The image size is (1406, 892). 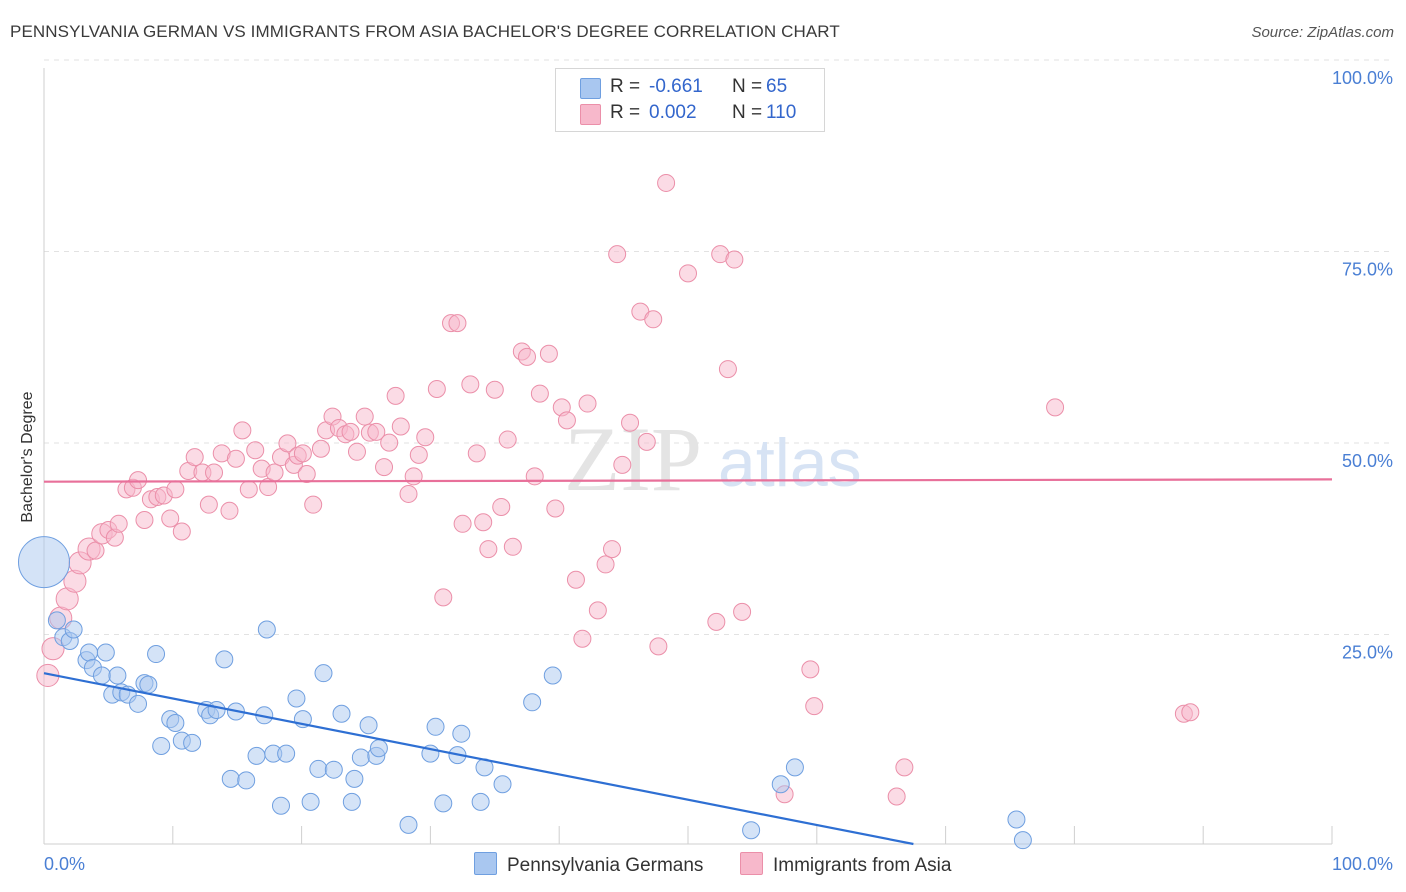 What do you see at coordinates (1367, 270) in the screenshot?
I see `y-tick-label: 75.0%` at bounding box center [1367, 270].